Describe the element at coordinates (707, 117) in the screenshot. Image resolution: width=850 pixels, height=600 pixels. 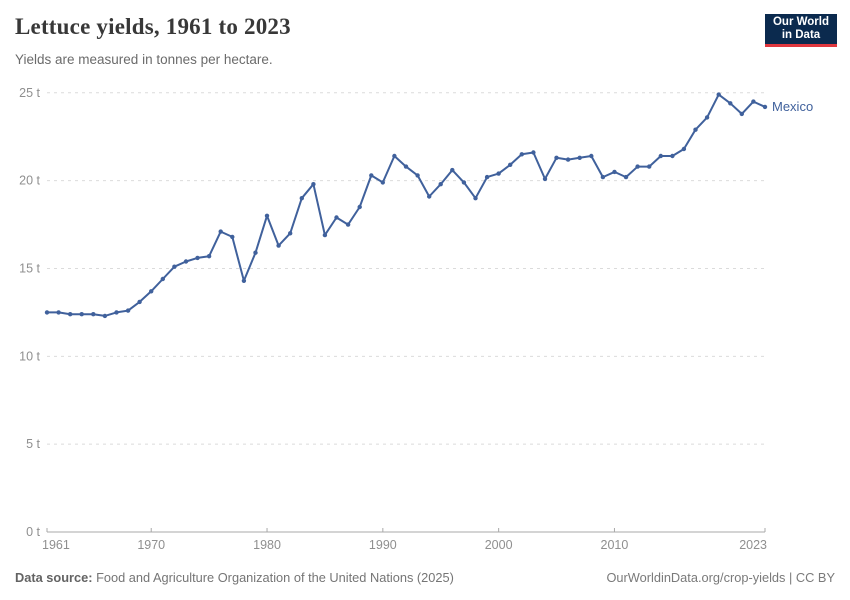
I see `data-point-2018` at that location.